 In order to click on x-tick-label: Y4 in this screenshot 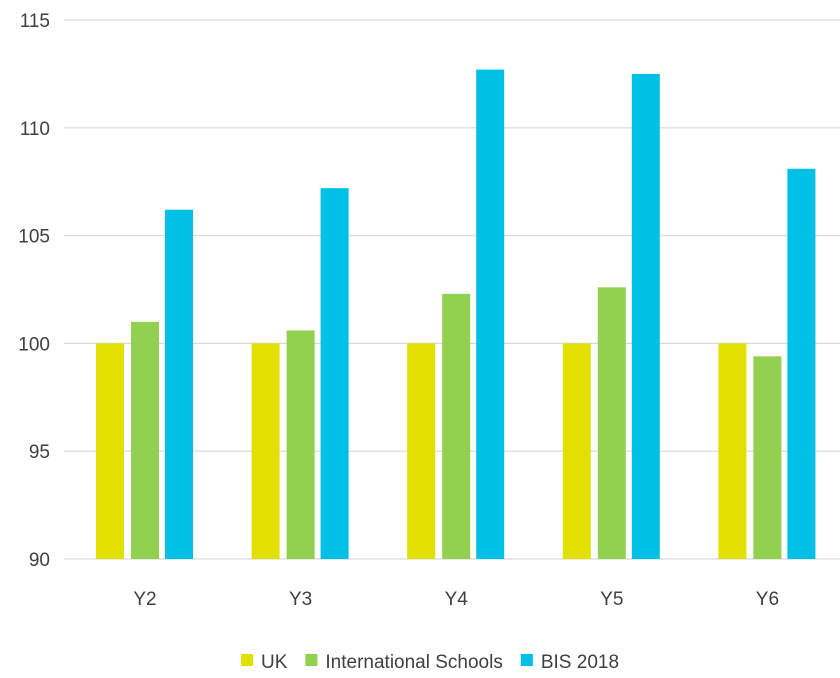, I will do `click(457, 599)`.